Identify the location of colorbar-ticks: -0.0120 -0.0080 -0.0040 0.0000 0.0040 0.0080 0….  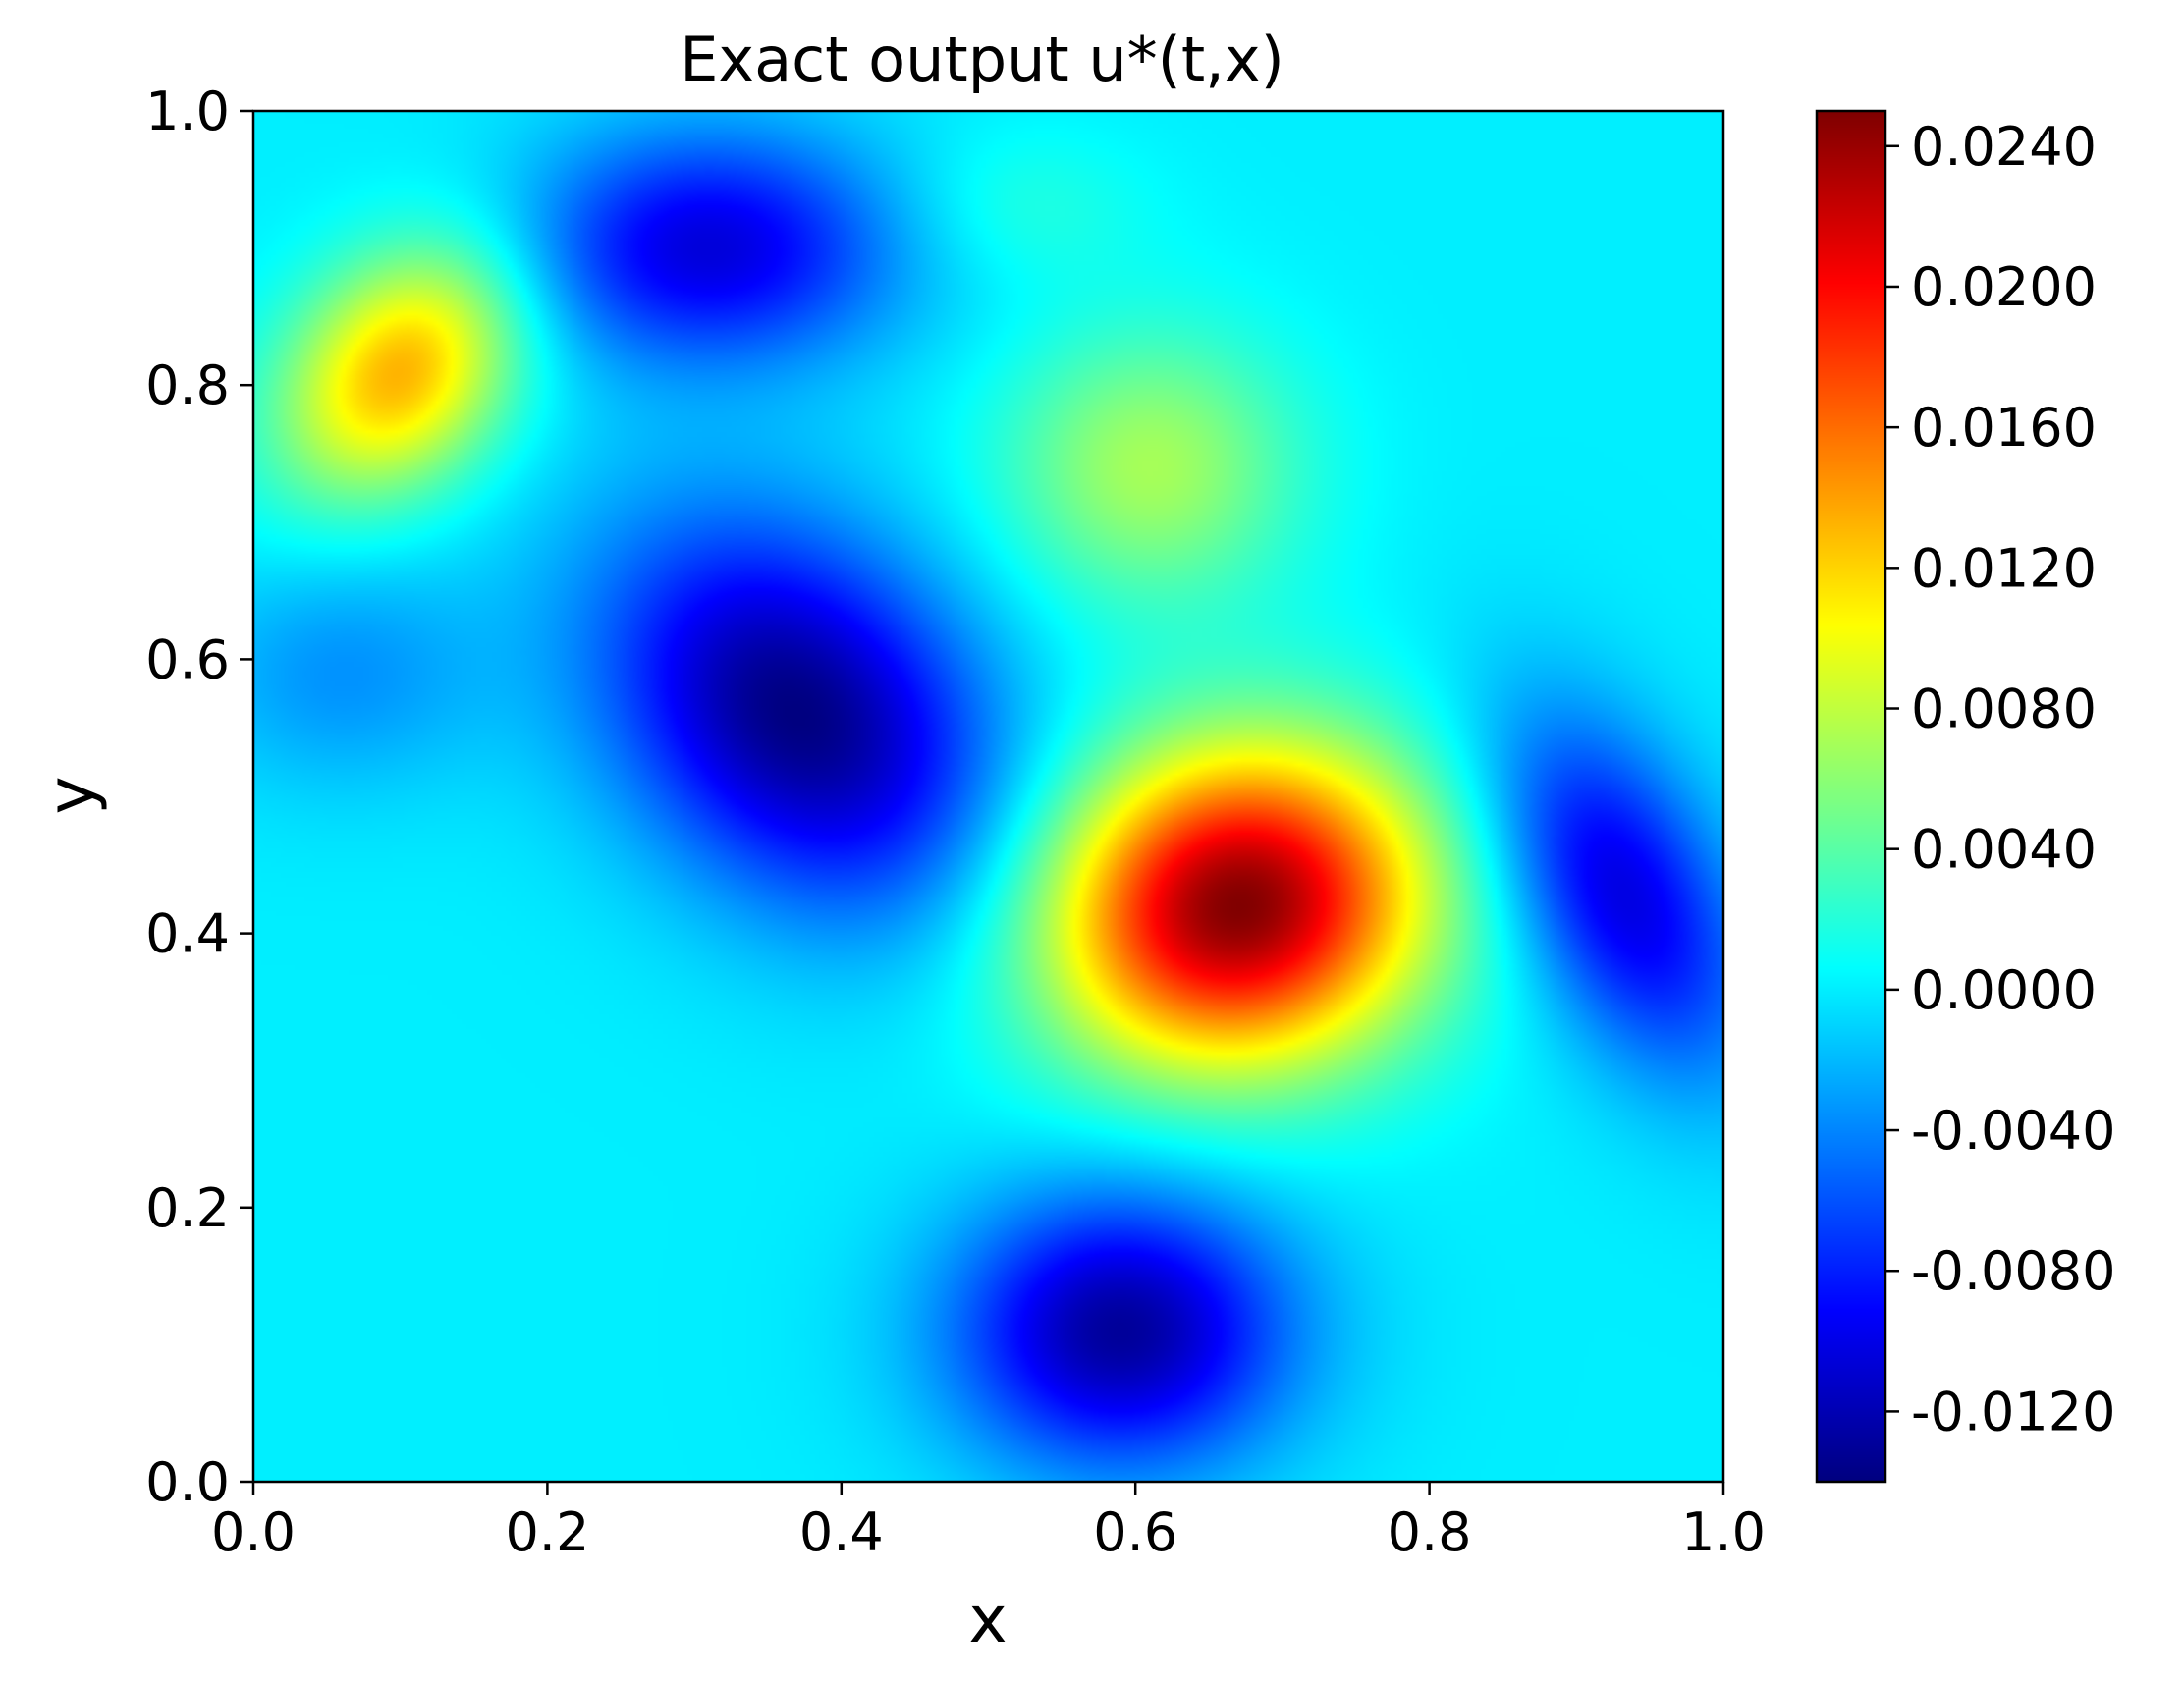
(2000, 779).